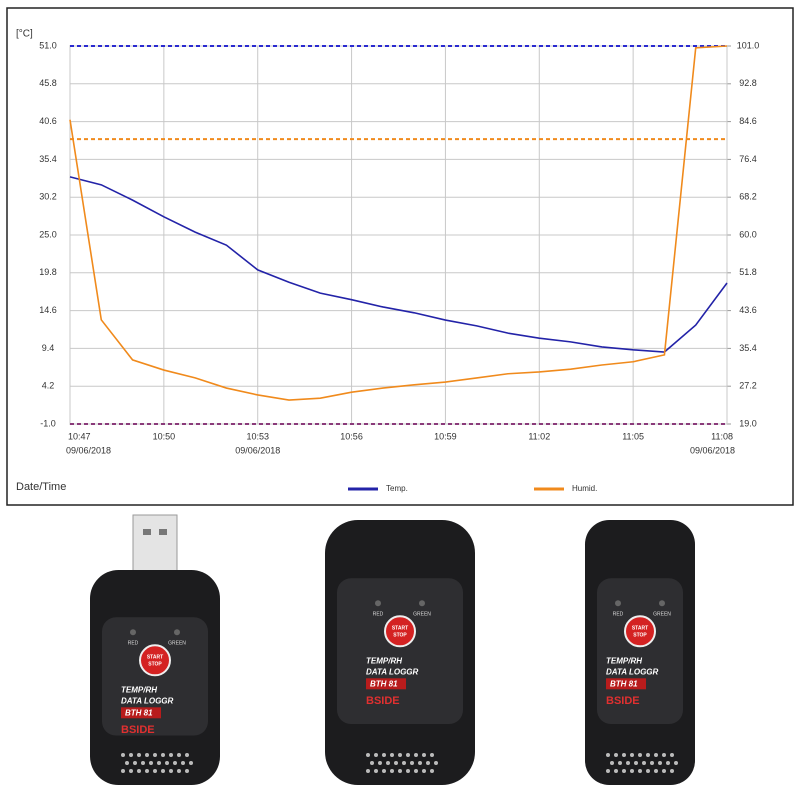 The height and width of the screenshot is (800, 800). I want to click on legend-label: Temp., so click(397, 488).